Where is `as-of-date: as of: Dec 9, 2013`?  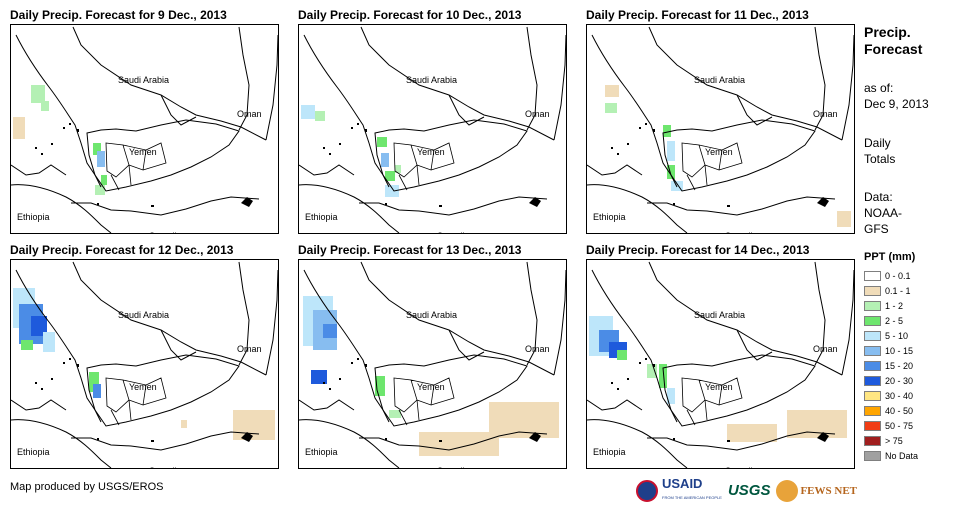
as-of-date: as of: Dec 9, 2013 is located at coordinates (911, 96).